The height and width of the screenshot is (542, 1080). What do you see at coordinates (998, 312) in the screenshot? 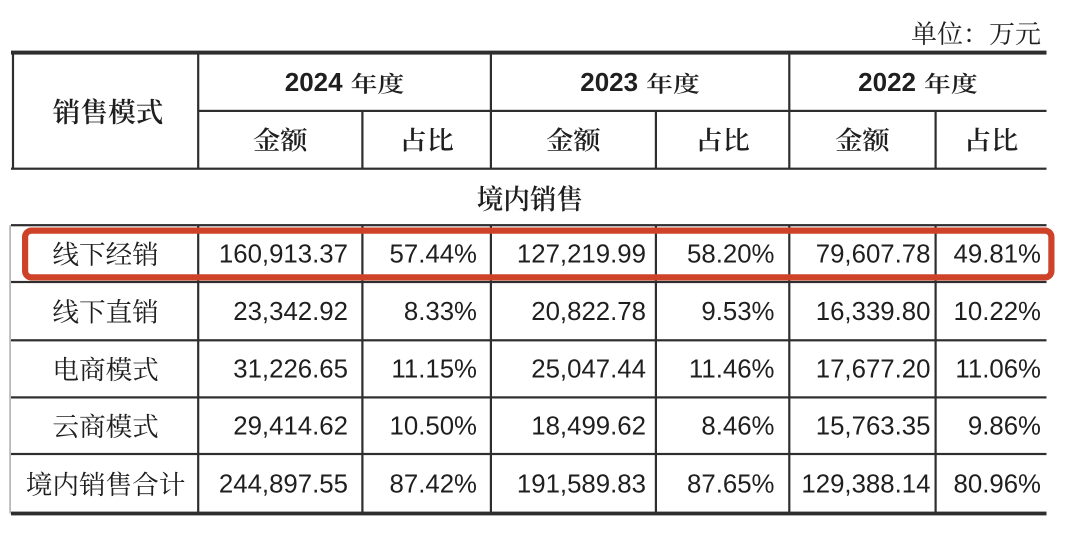
I see `svg-text: 10.22%` at bounding box center [998, 312].